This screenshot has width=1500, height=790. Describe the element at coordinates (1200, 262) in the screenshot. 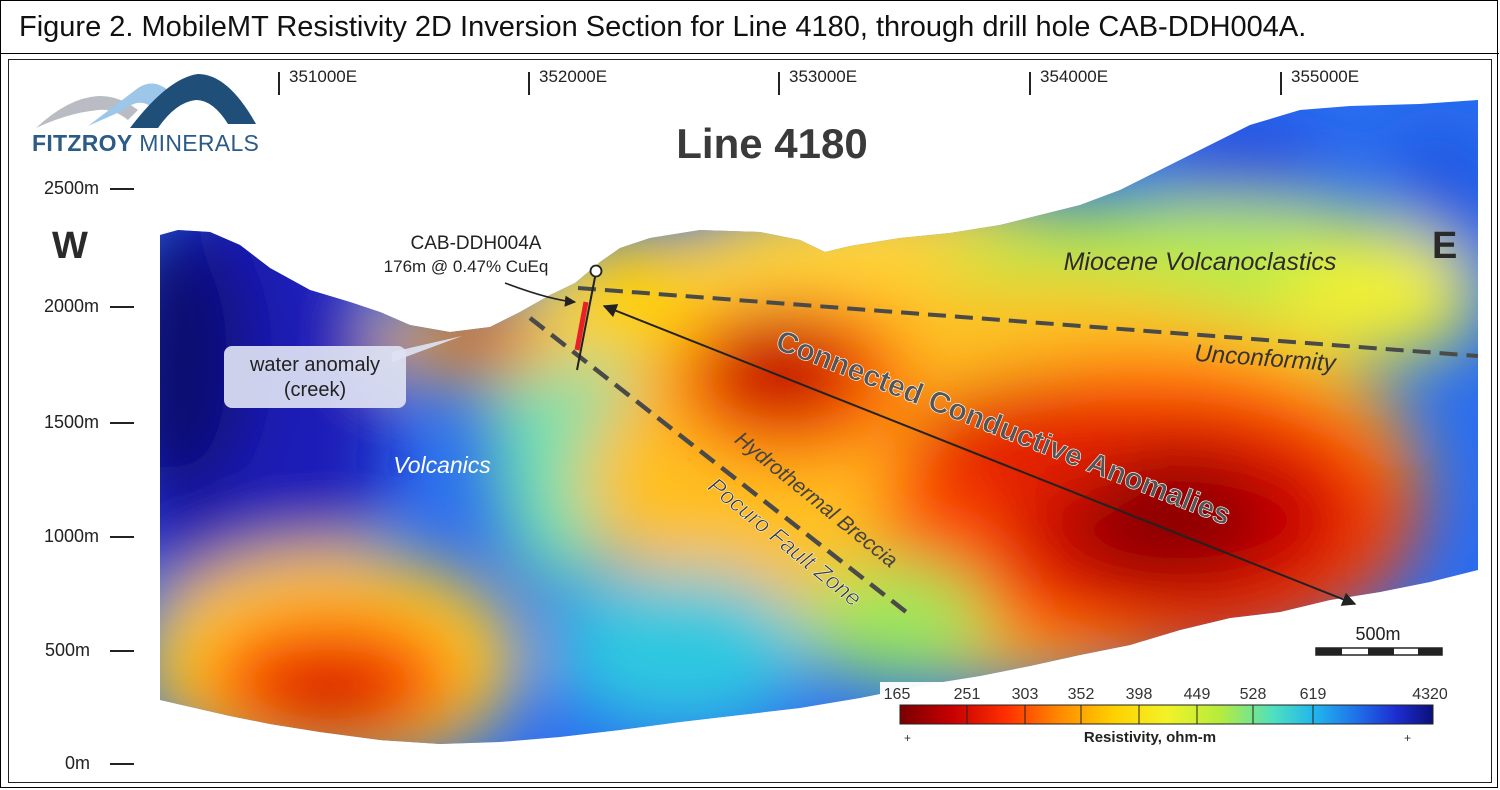

I see `miocene-label: Miocene Volcanoclastics` at that location.